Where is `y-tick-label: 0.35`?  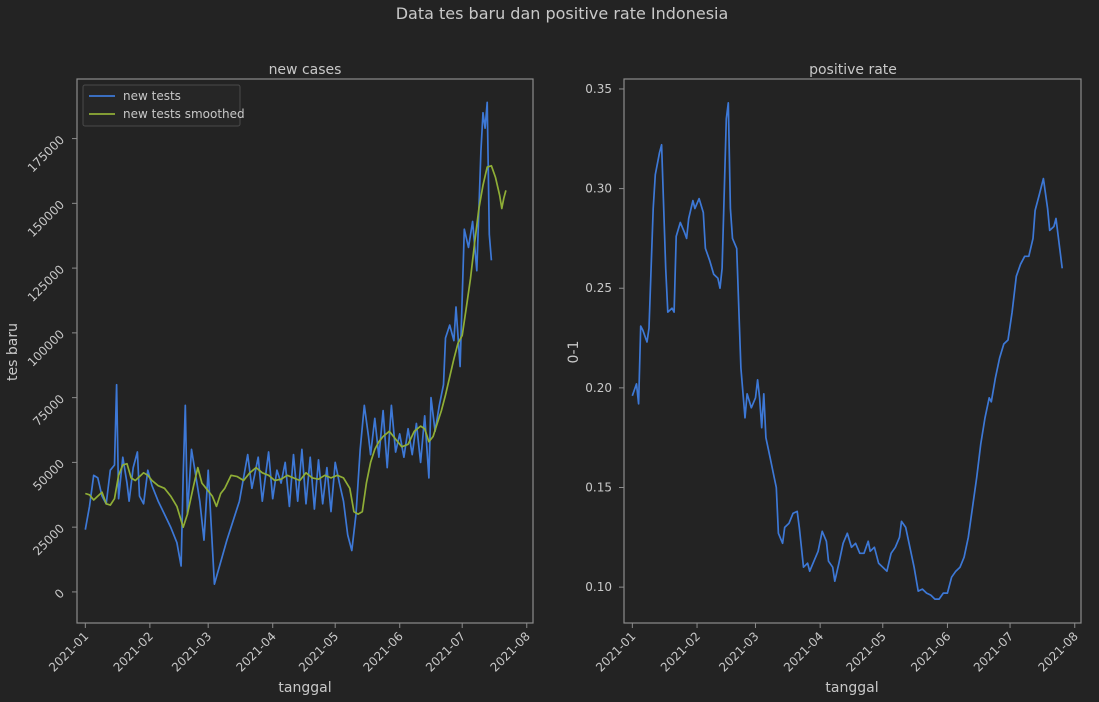 y-tick-label: 0.35 is located at coordinates (598, 89).